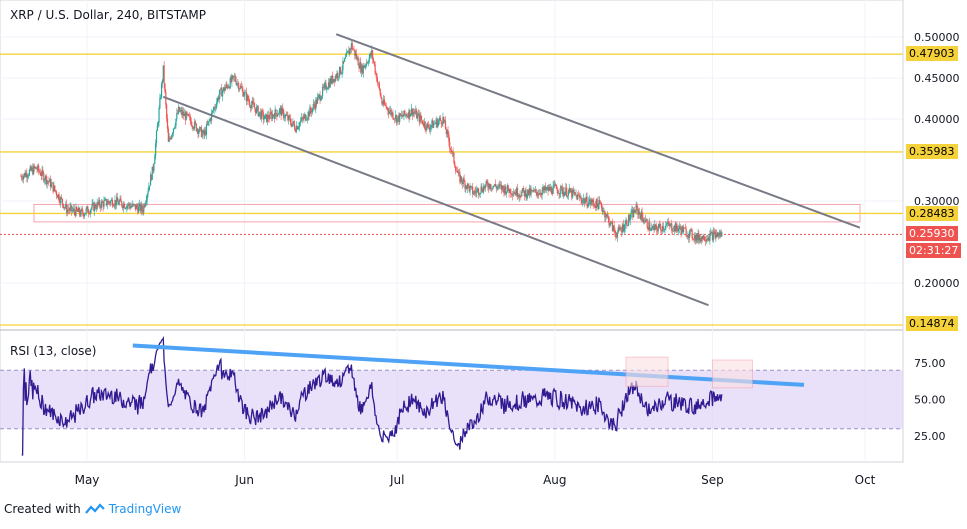  What do you see at coordinates (937, 78) in the screenshot?
I see `y-tick-1: 0.45000` at bounding box center [937, 78].